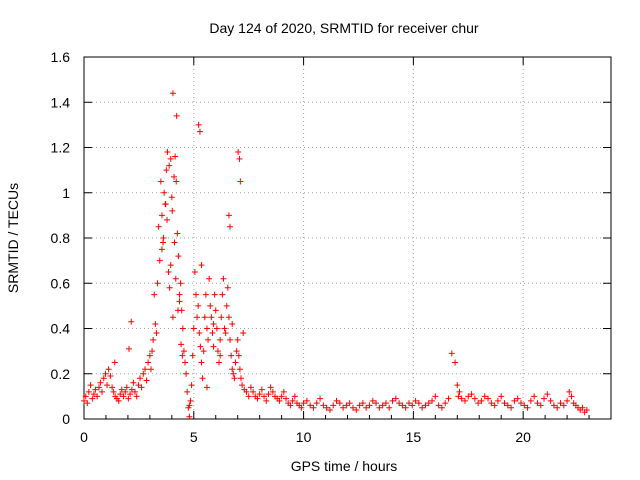 This screenshot has height=480, width=640. I want to click on y-axis-title: SRMTID / TECUs, so click(13, 238).